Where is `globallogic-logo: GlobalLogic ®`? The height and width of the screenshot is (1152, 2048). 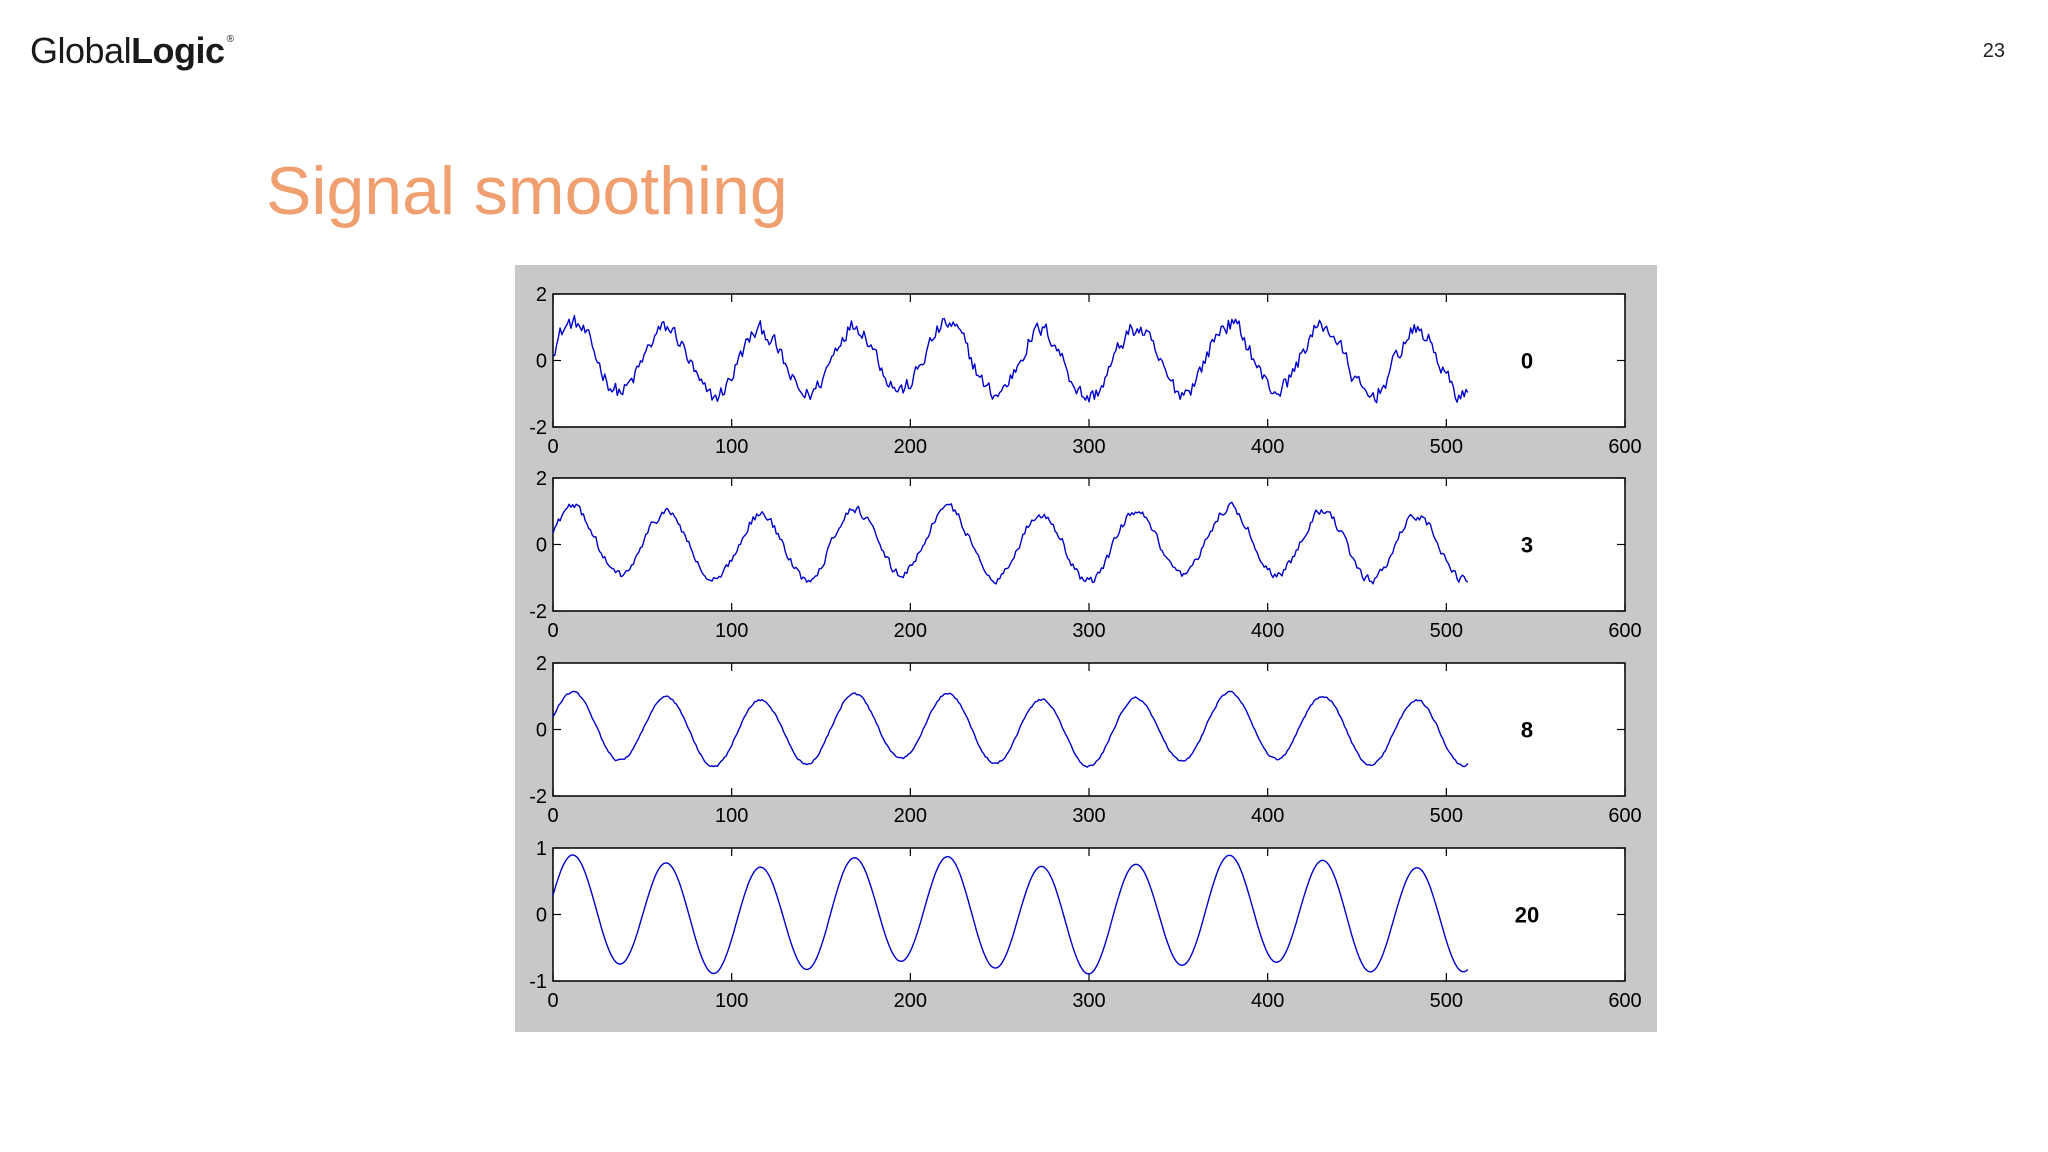
globallogic-logo: GlobalLogic ® is located at coordinates (132, 51).